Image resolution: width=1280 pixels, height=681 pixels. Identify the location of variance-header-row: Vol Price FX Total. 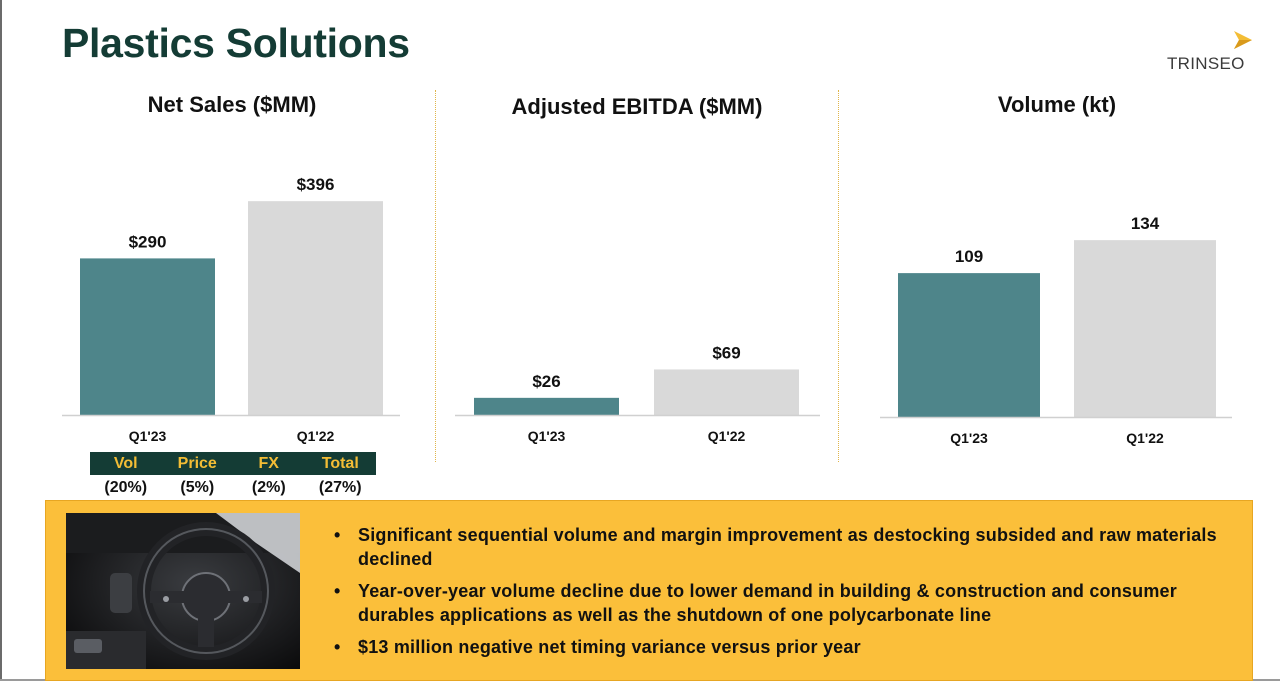
(233, 463).